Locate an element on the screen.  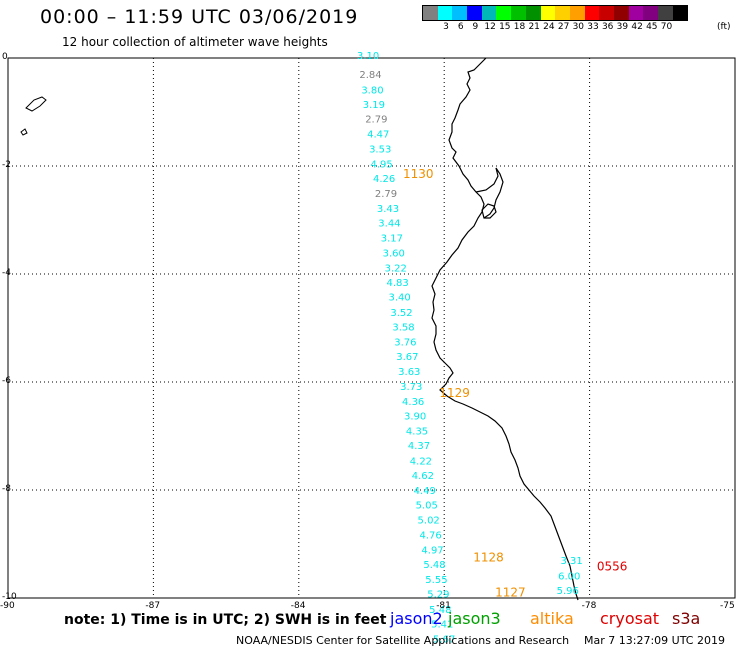
wave-height-label: 5.55 is located at coordinates (436, 580).